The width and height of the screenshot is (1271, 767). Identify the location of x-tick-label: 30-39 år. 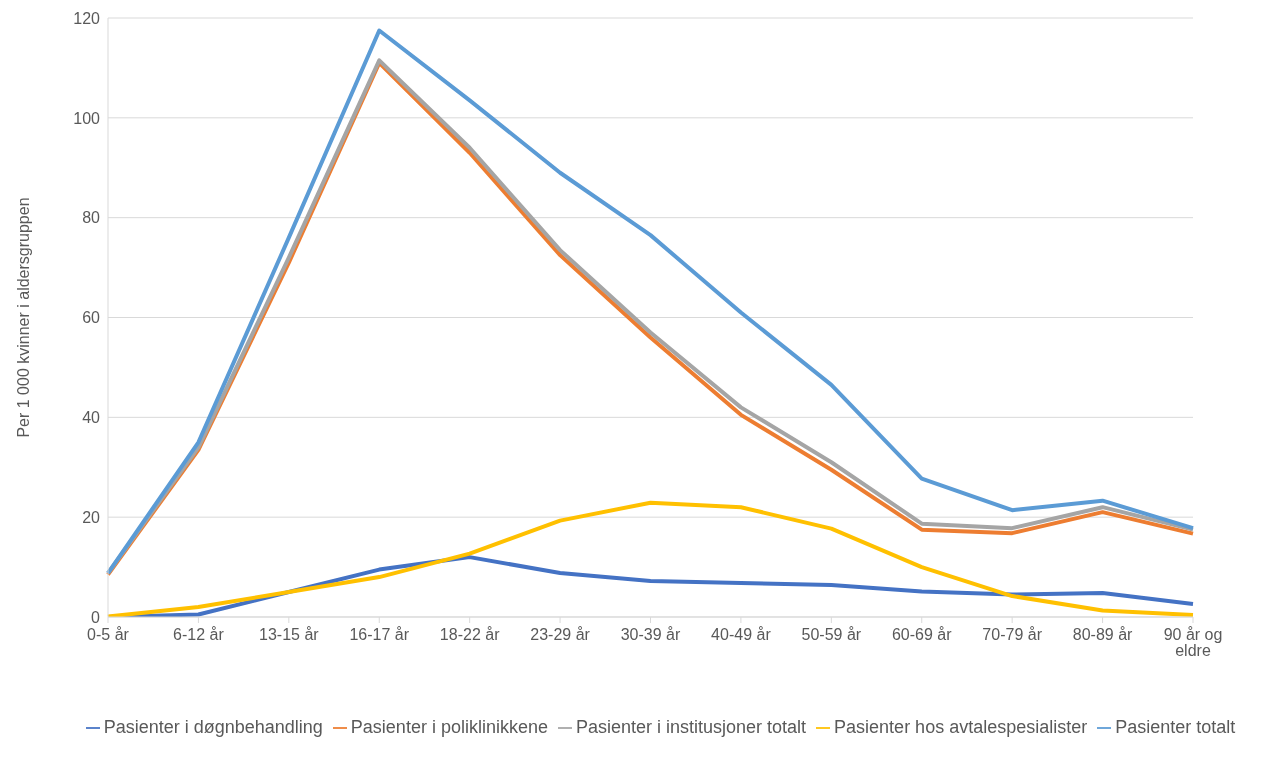
(650, 635).